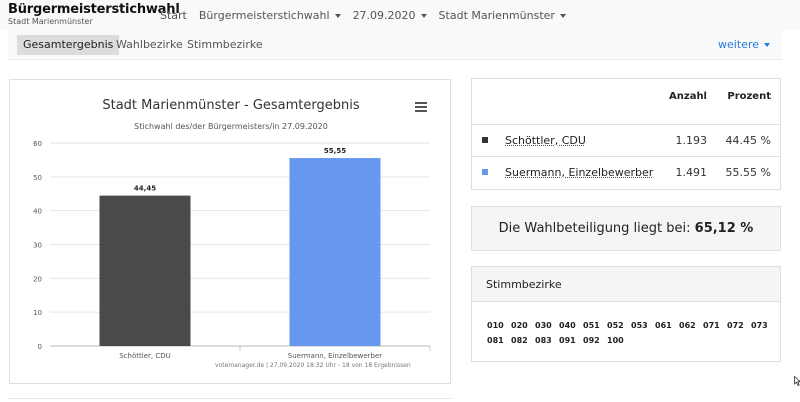  I want to click on header-percent: Prozent, so click(749, 96).